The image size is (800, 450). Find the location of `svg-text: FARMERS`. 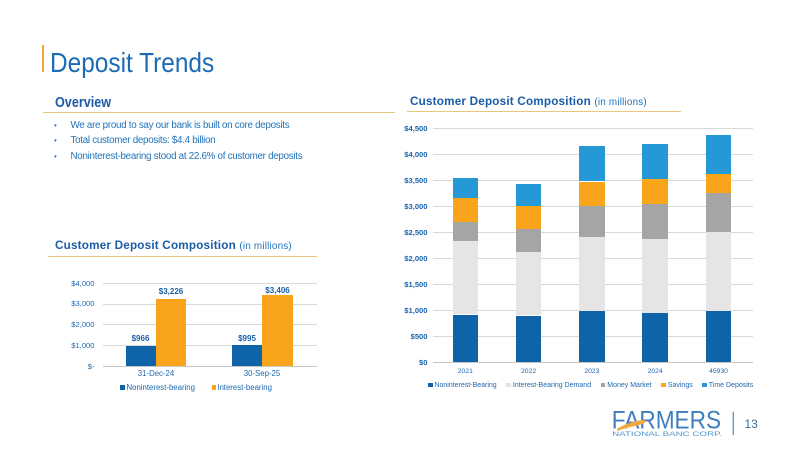

svg-text: FARMERS is located at coordinates (666, 421).